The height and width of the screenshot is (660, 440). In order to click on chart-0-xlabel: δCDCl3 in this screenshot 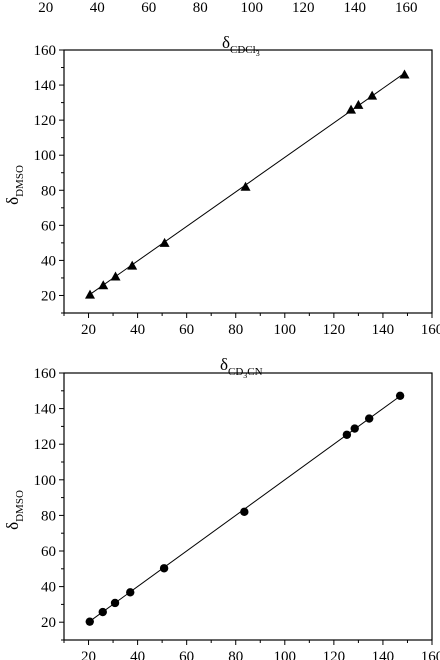, I will do `click(241, 45)`.